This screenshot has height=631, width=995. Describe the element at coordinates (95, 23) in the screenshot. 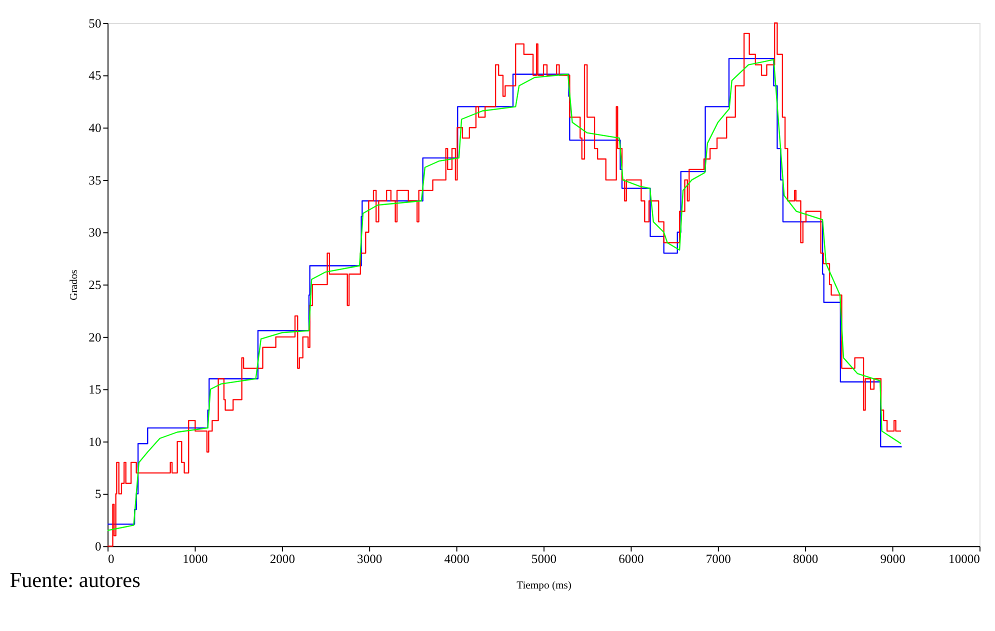

I see `y-tick-label: 50` at that location.